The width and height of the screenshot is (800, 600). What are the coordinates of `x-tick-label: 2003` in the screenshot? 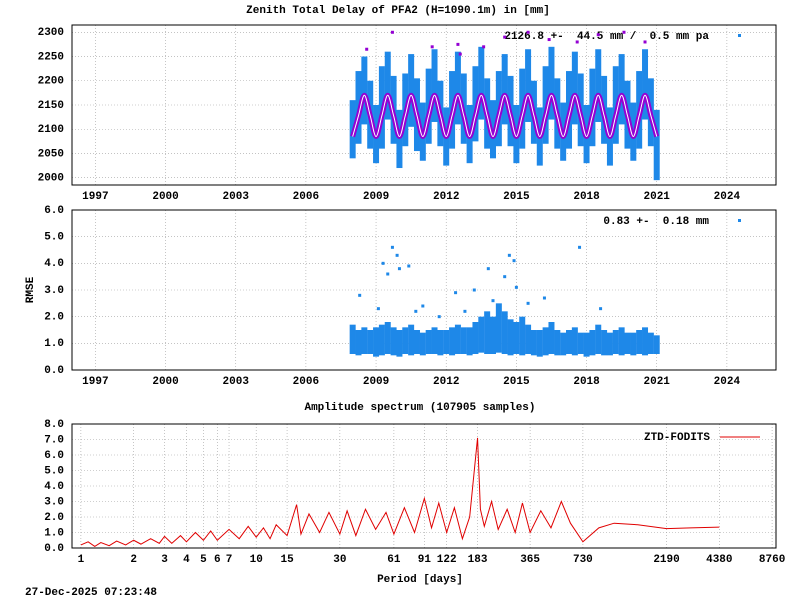 It's located at (236, 197).